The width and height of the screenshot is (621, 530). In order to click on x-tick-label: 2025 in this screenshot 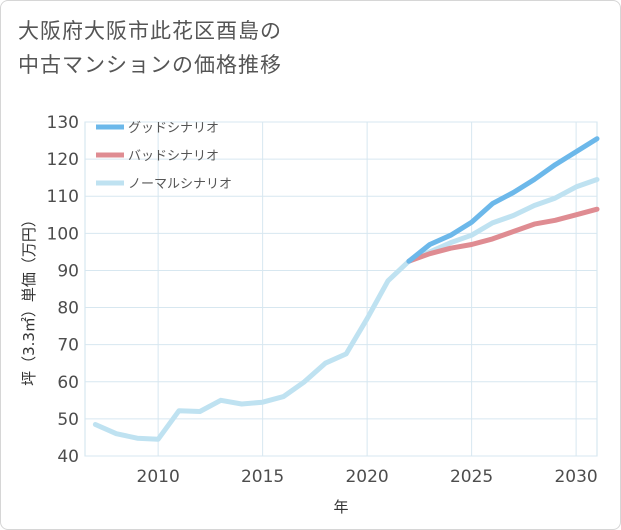, I will do `click(471, 477)`.